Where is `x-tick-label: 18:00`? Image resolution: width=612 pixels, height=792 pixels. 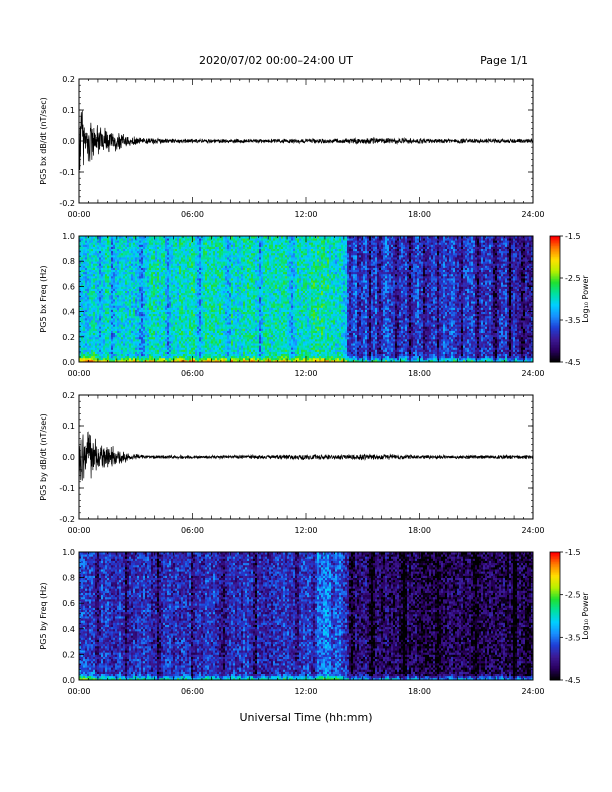
x-tick-label: 18:00 is located at coordinates (419, 214).